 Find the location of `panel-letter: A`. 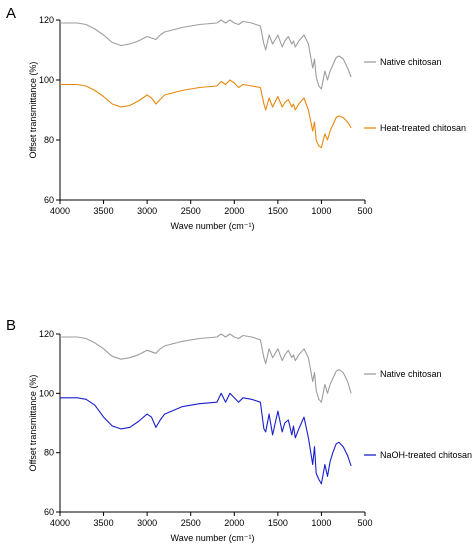

panel-letter: A is located at coordinates (11, 13).